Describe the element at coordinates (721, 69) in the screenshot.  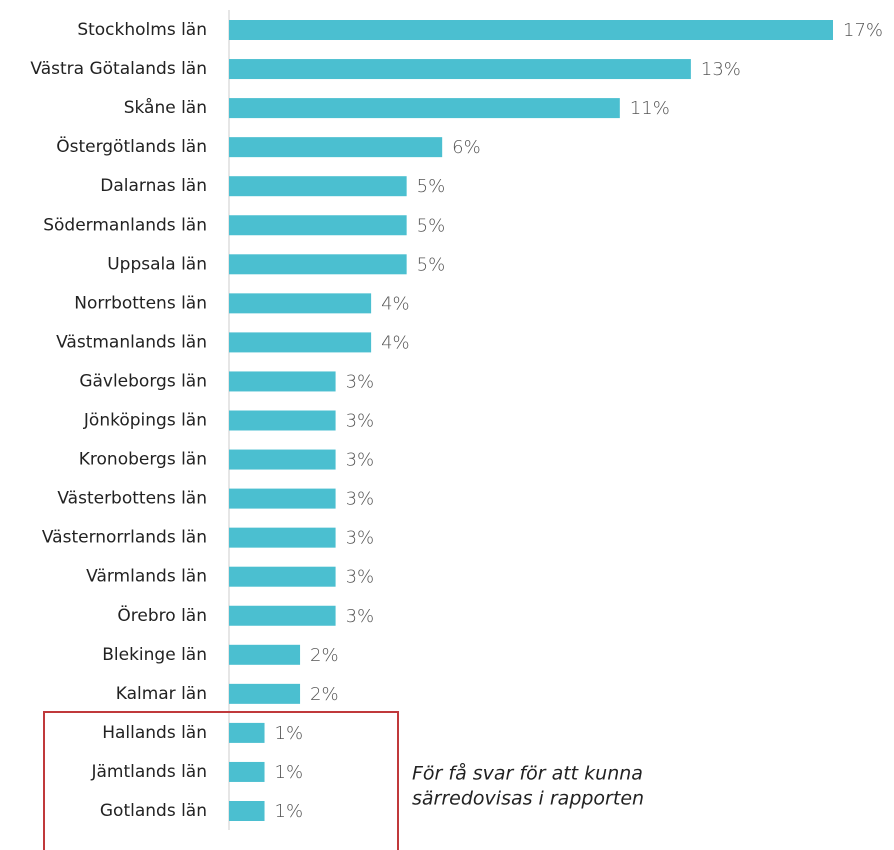
I see `value-label: 13%` at that location.